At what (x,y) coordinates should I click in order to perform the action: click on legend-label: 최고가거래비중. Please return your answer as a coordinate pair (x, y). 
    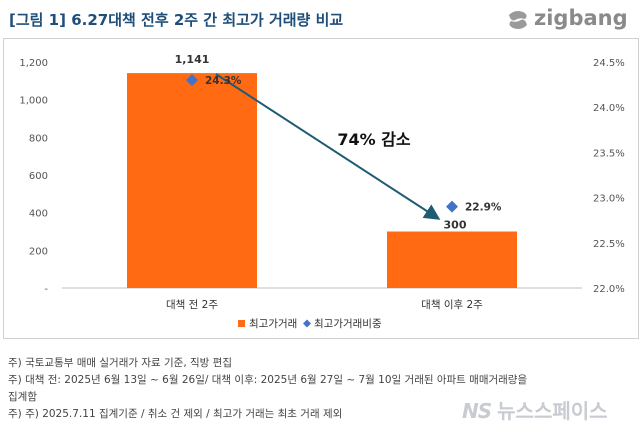
    Looking at the image, I should click on (348, 324).